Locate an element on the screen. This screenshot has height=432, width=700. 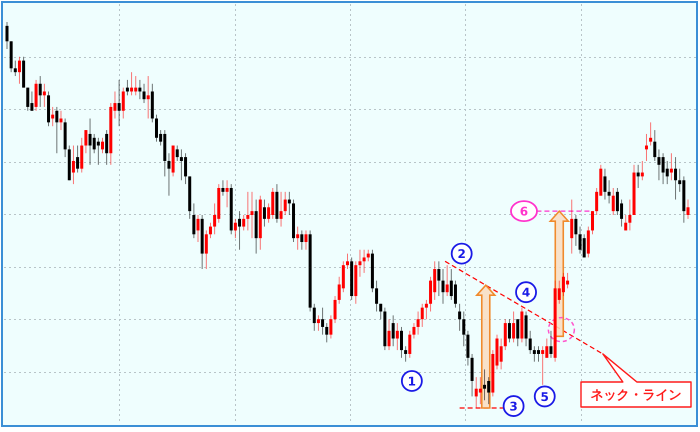
annotation: 6 is located at coordinates (524, 211).